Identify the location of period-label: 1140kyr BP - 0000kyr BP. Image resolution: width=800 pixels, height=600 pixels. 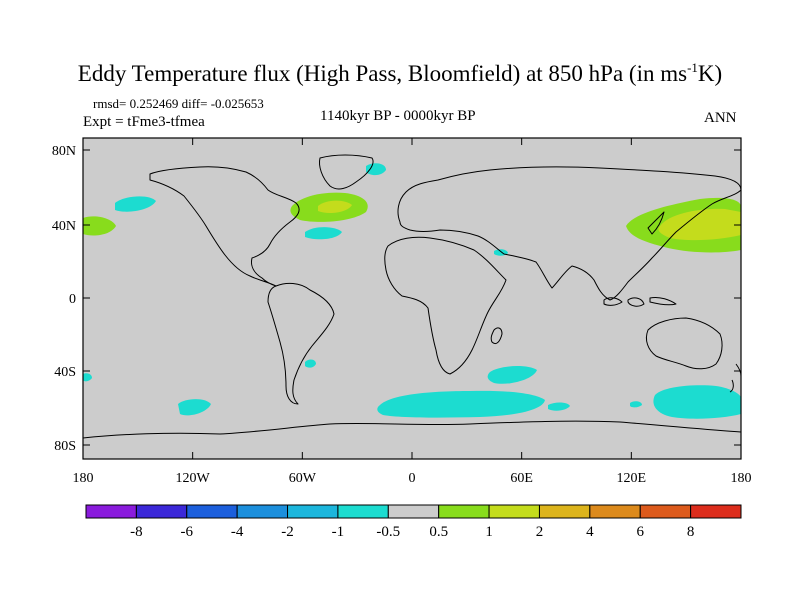
(398, 116).